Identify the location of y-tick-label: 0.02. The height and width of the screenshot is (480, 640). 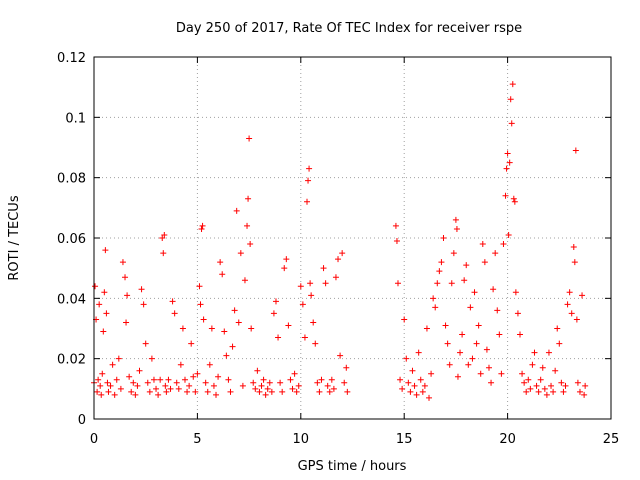
(71, 360).